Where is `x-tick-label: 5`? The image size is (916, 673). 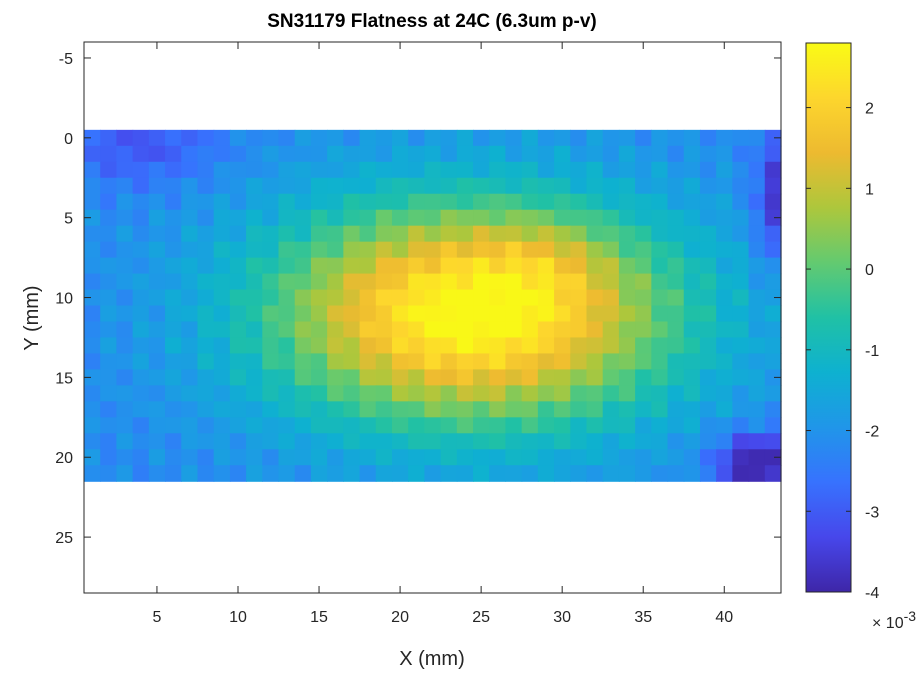 x-tick-label: 5 is located at coordinates (156, 617).